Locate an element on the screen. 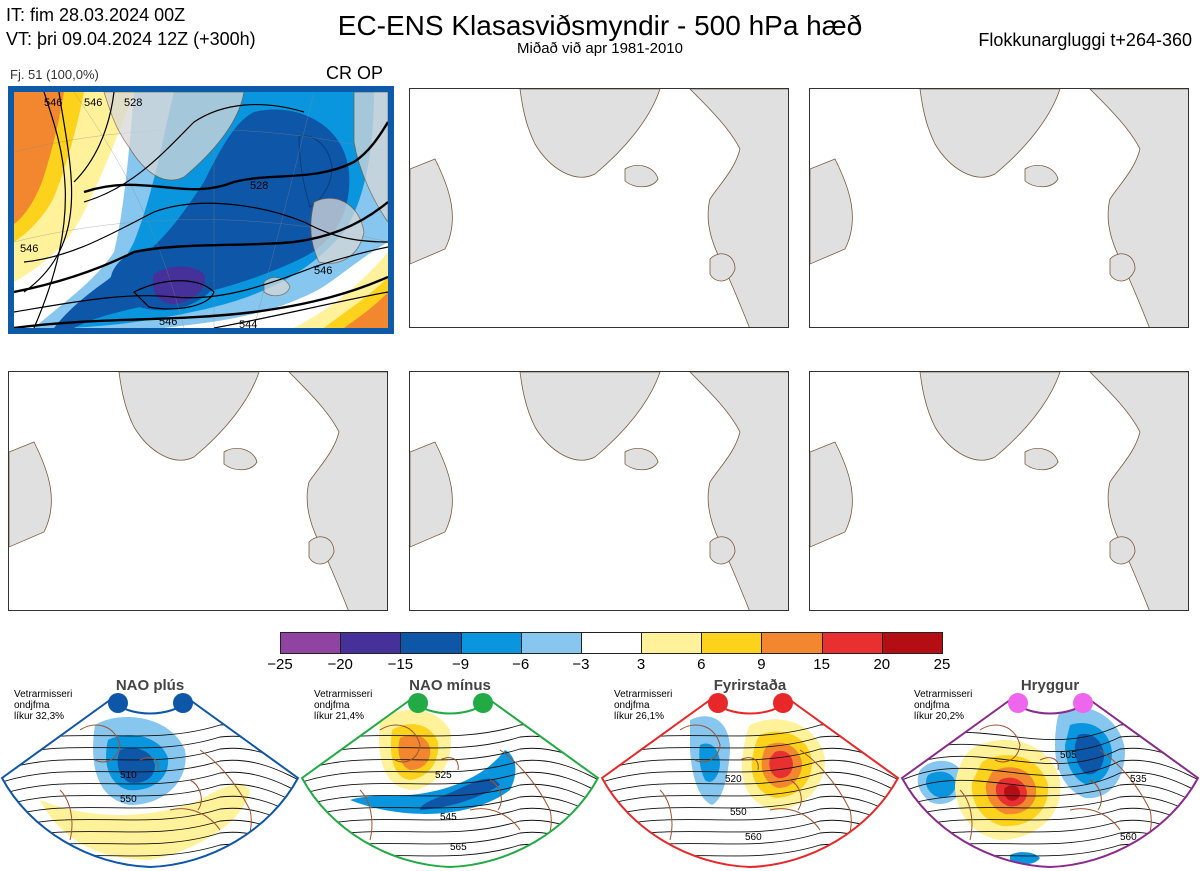 This screenshot has height=871, width=1200. contour-label: 545 is located at coordinates (448, 817).